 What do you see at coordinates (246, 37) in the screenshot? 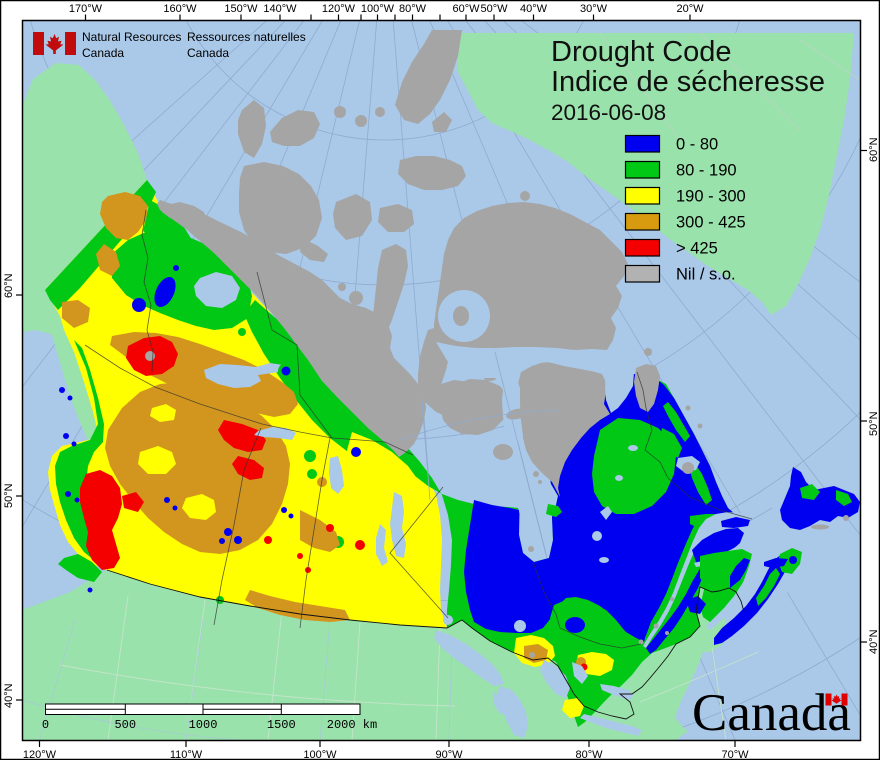
I see `svg-text: Ressources naturelles` at bounding box center [246, 37].